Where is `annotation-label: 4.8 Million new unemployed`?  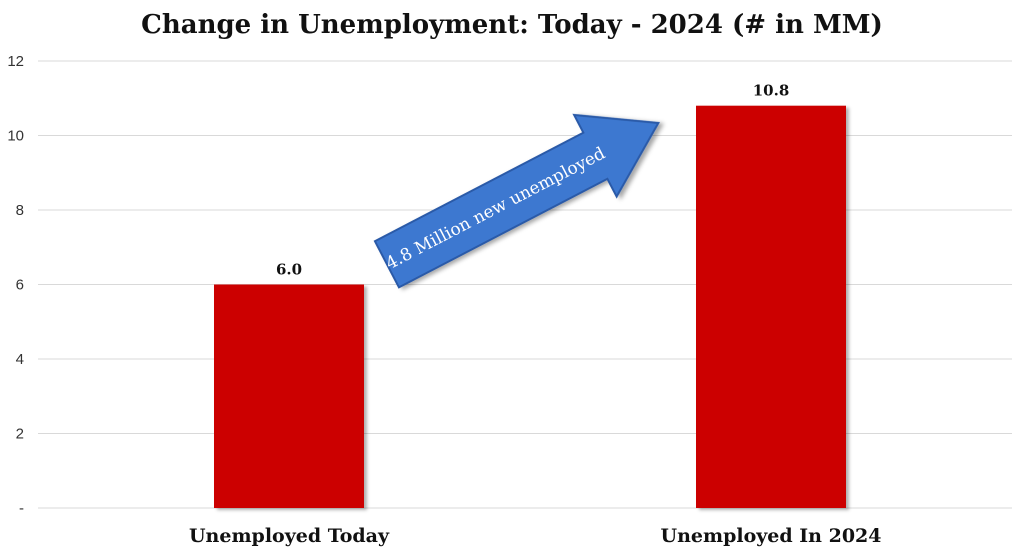
annotation-label: 4.8 Million new unemployed is located at coordinates (496, 208).